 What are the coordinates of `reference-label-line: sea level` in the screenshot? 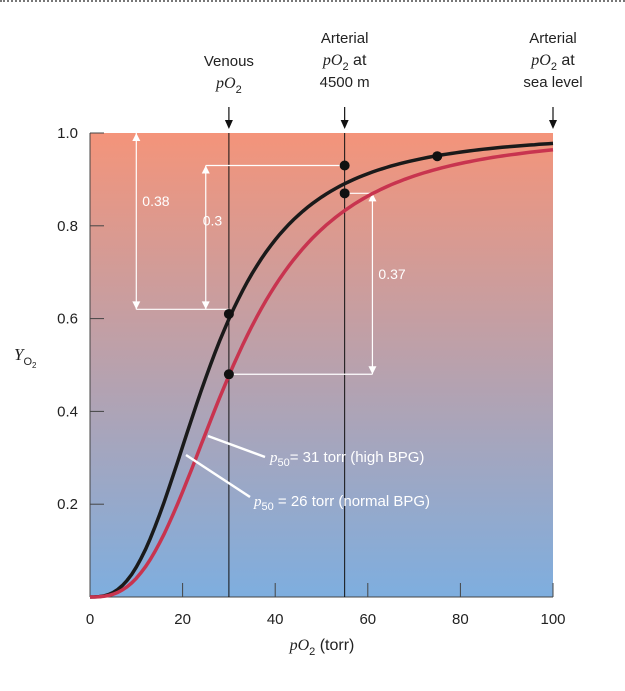 It's located at (552, 82).